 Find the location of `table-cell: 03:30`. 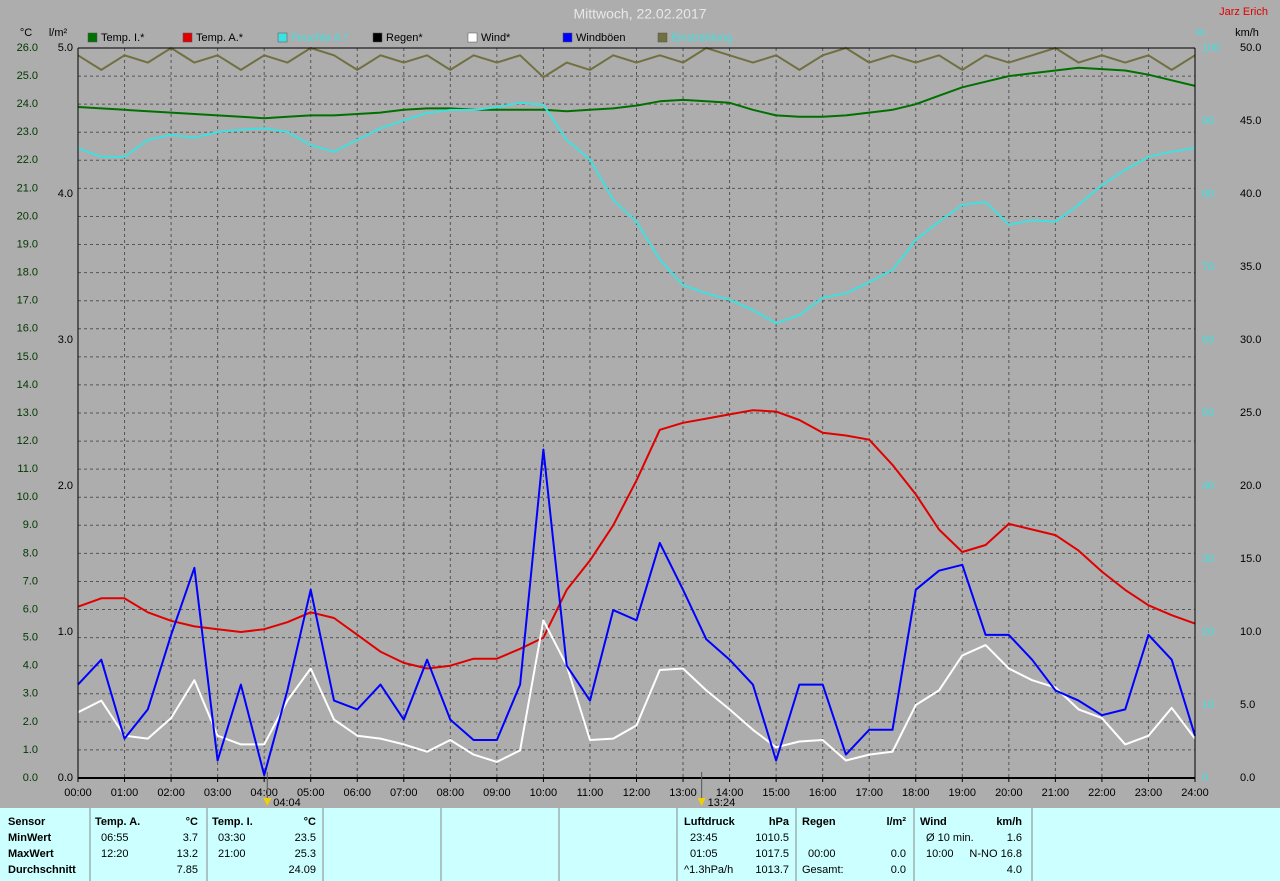

table-cell: 03:30 is located at coordinates (232, 838).